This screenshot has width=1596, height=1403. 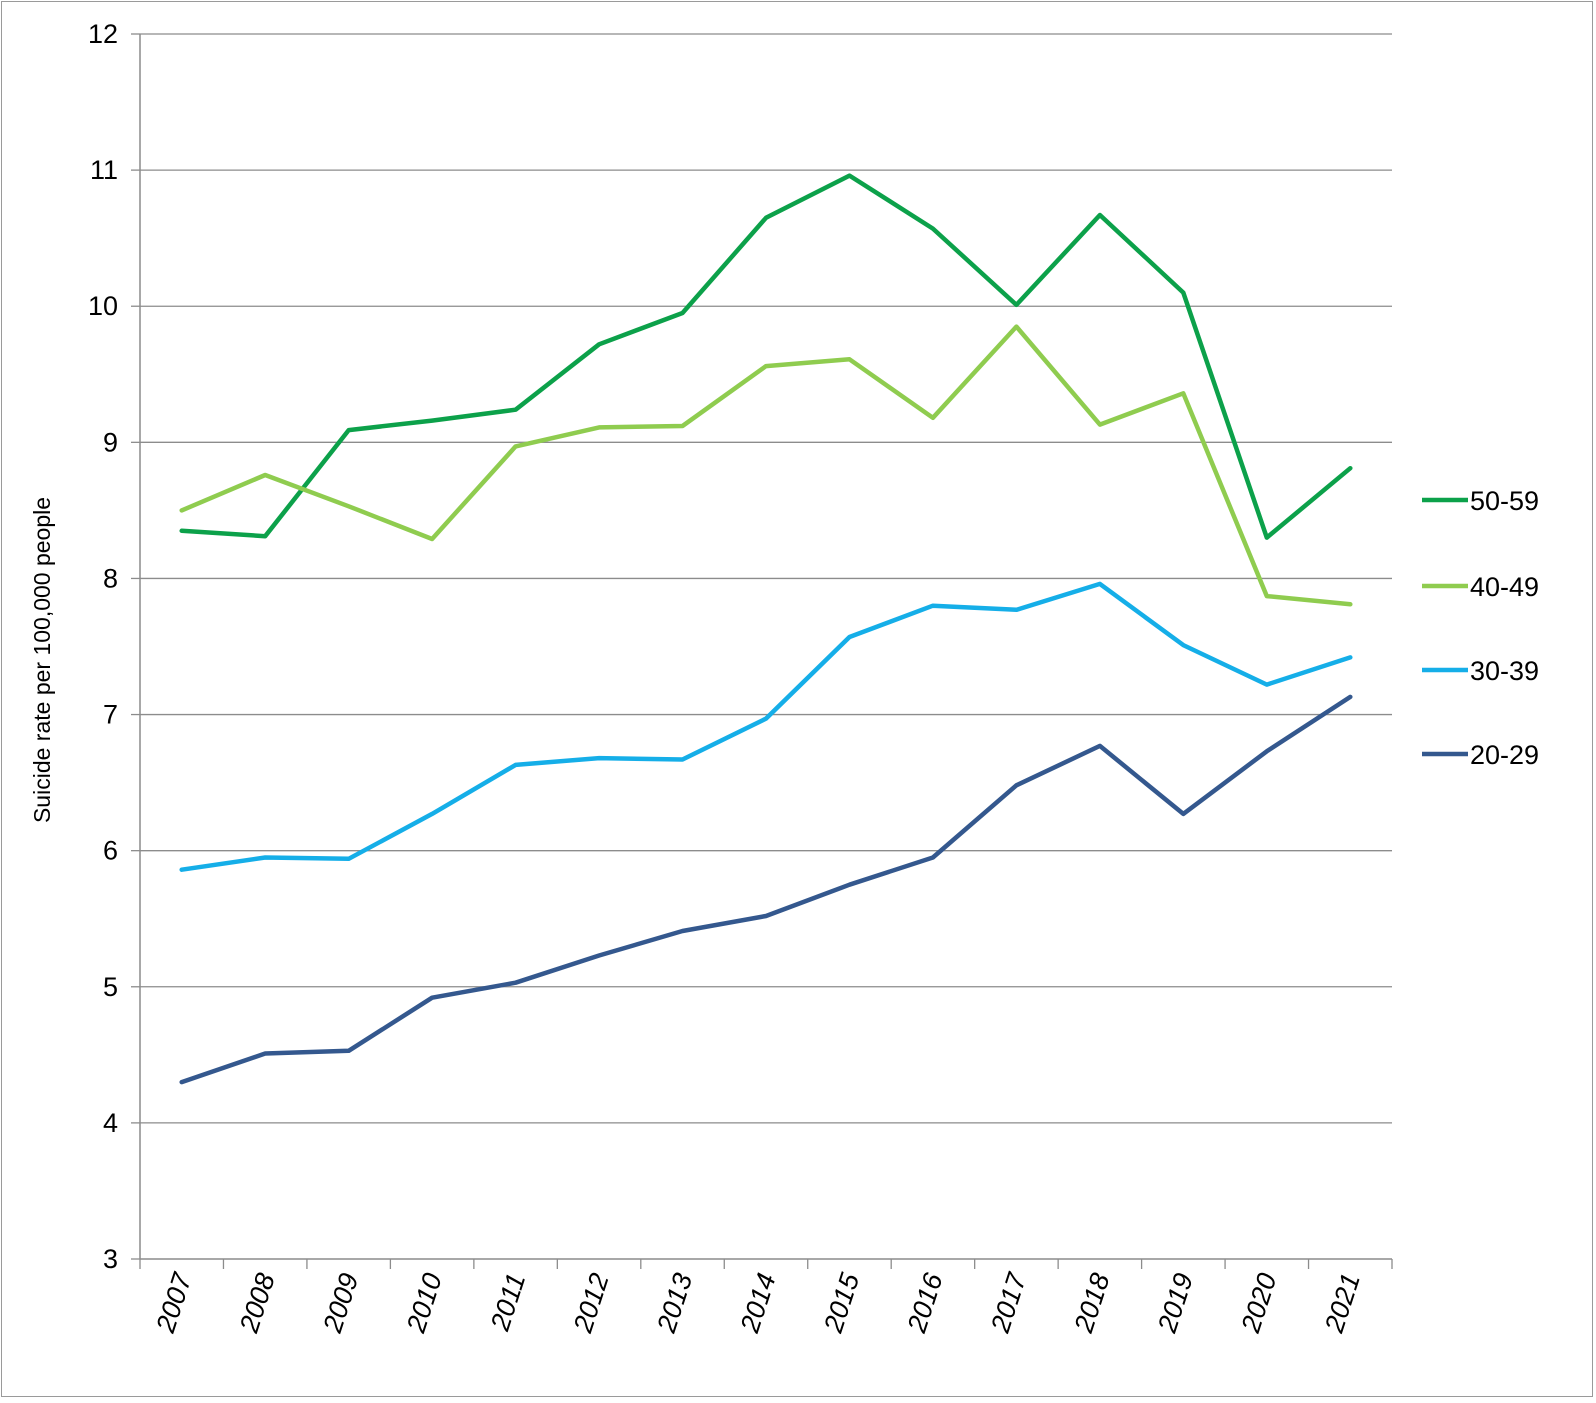 I want to click on x-tick-label: 2013, so click(x=674, y=1303).